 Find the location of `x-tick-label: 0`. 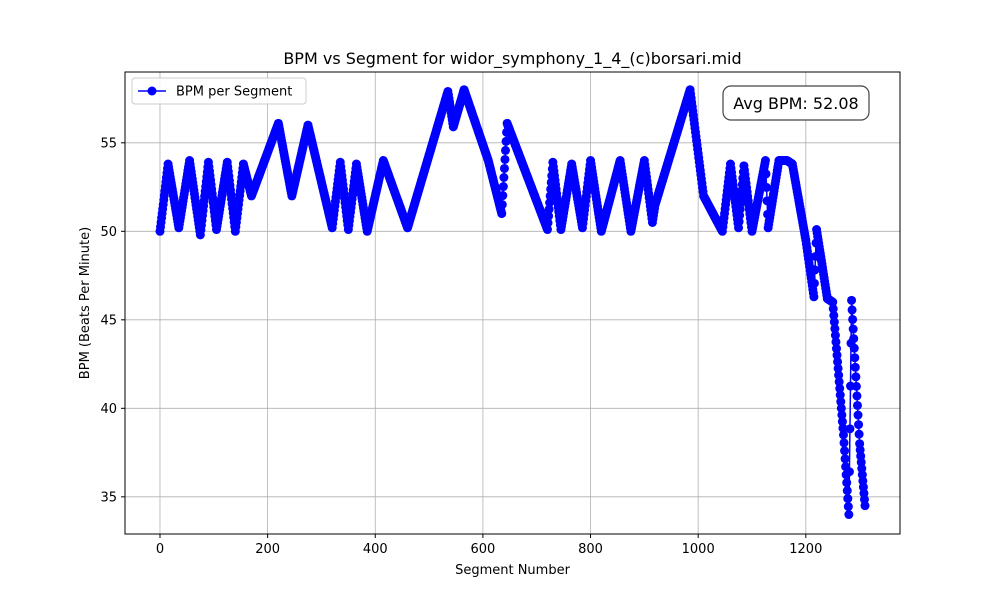

x-tick-label: 0 is located at coordinates (160, 549).